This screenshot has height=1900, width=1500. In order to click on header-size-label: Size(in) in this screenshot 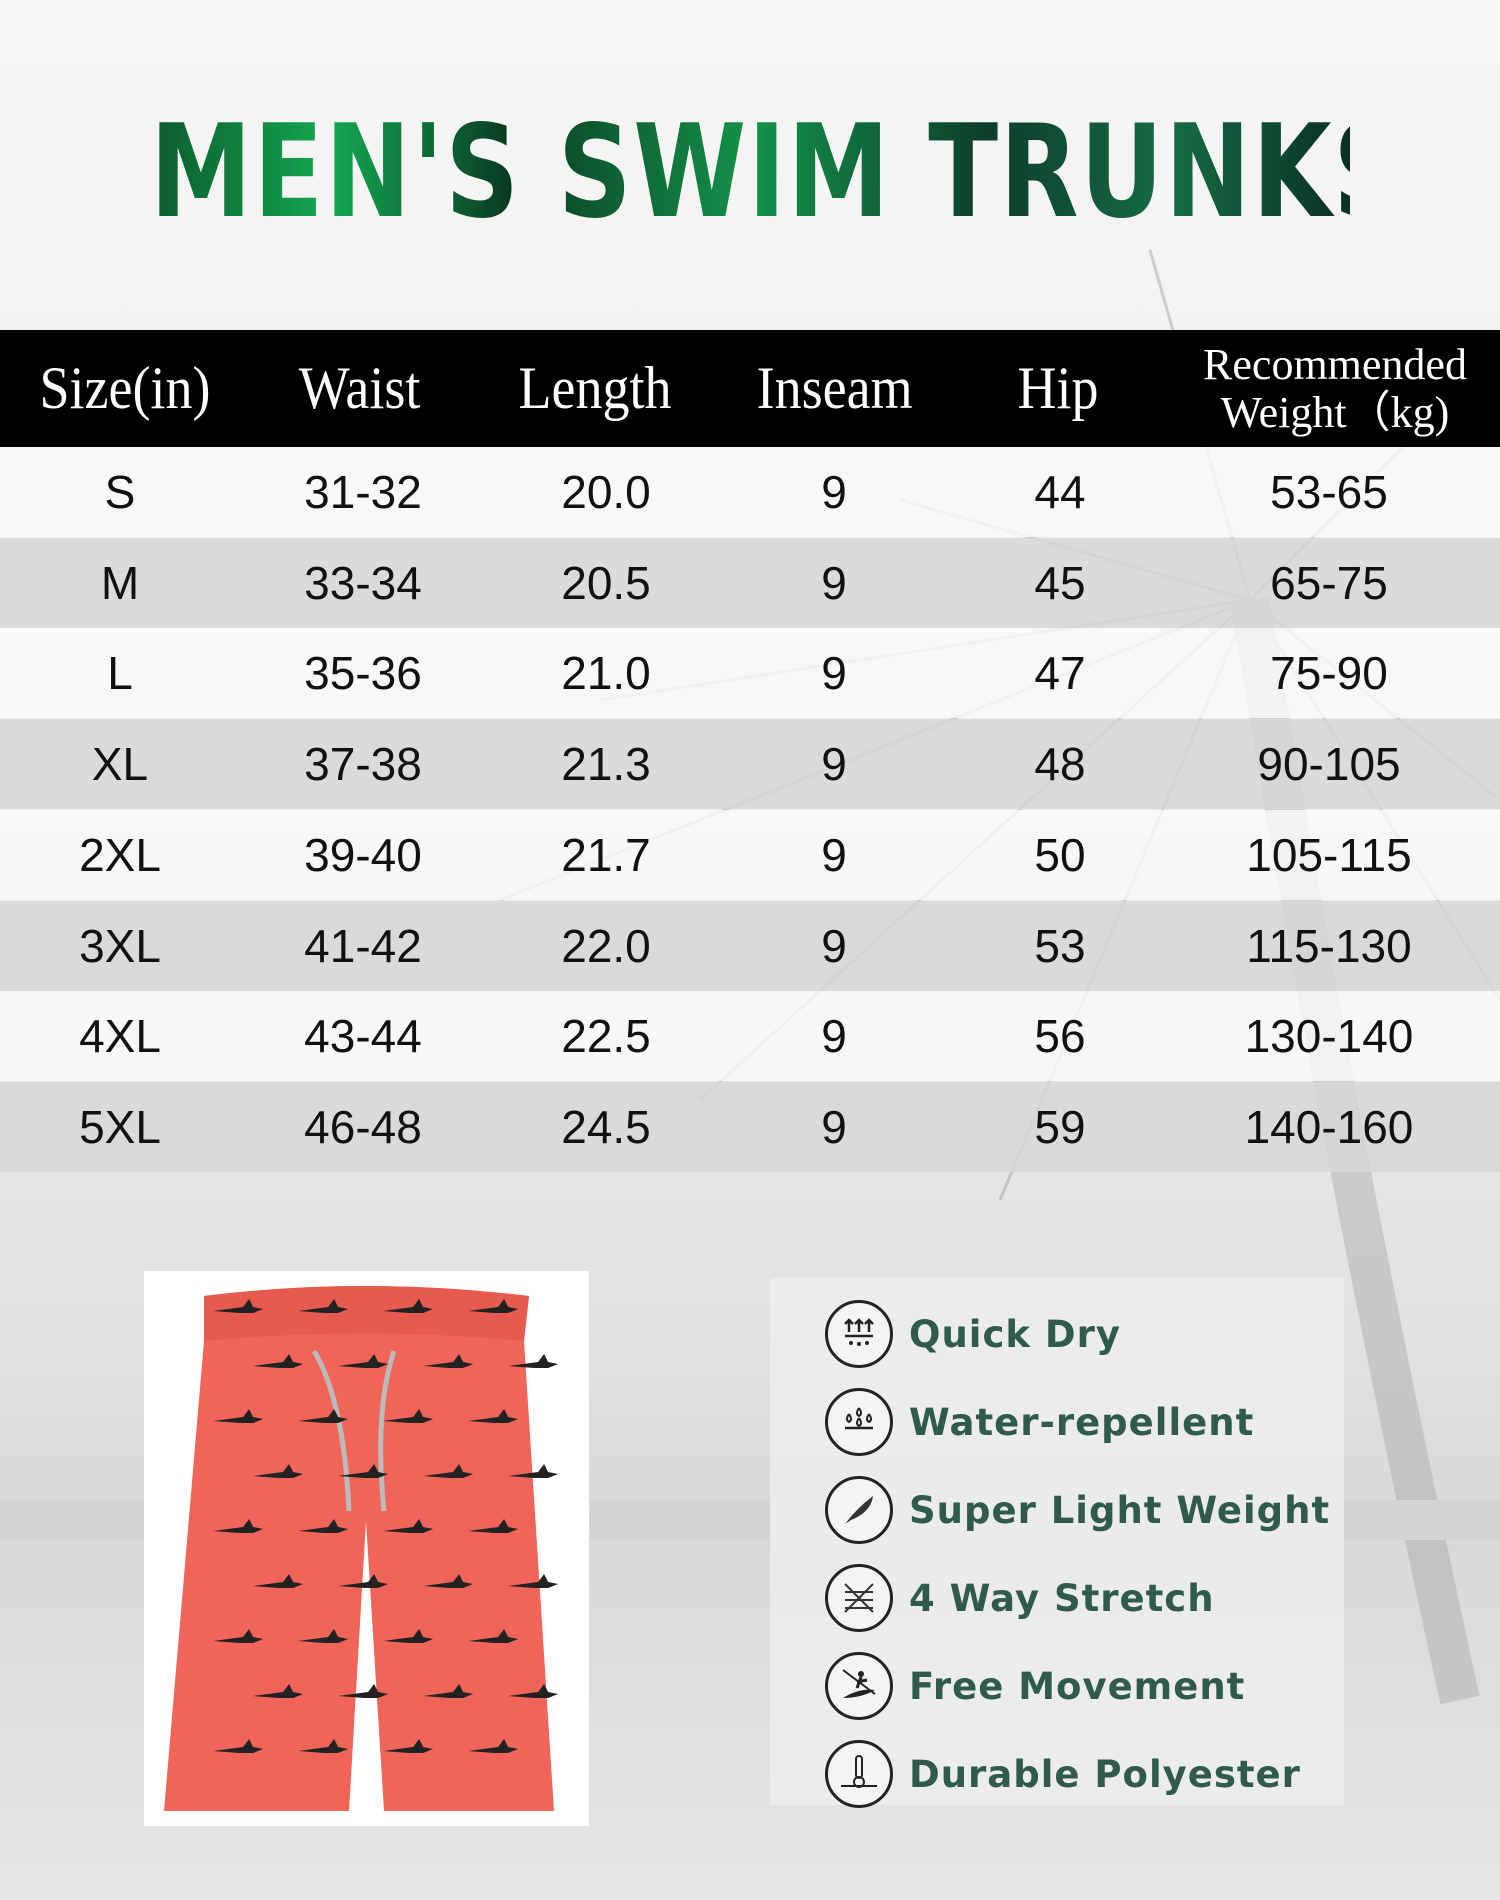, I will do `click(125, 388)`.